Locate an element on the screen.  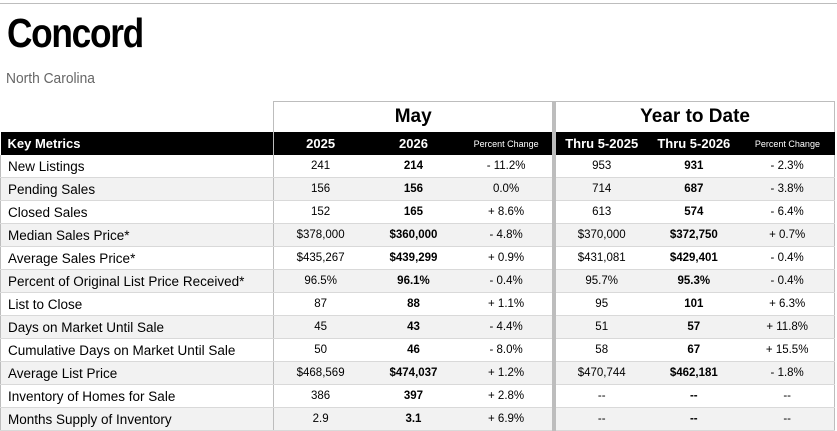
month-pct-change: - 0.4% is located at coordinates (507, 281).